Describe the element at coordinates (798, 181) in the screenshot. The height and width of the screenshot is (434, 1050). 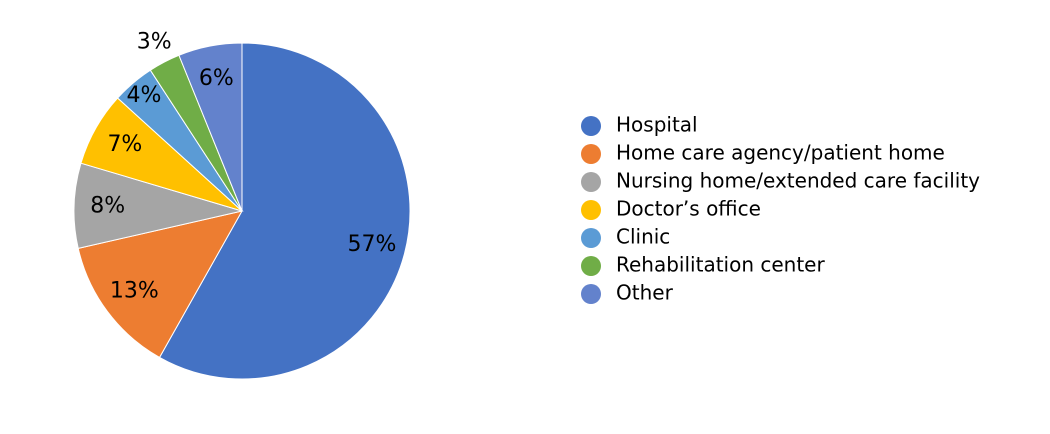
I see `legend-label: Nursing home/extended care facility` at that location.